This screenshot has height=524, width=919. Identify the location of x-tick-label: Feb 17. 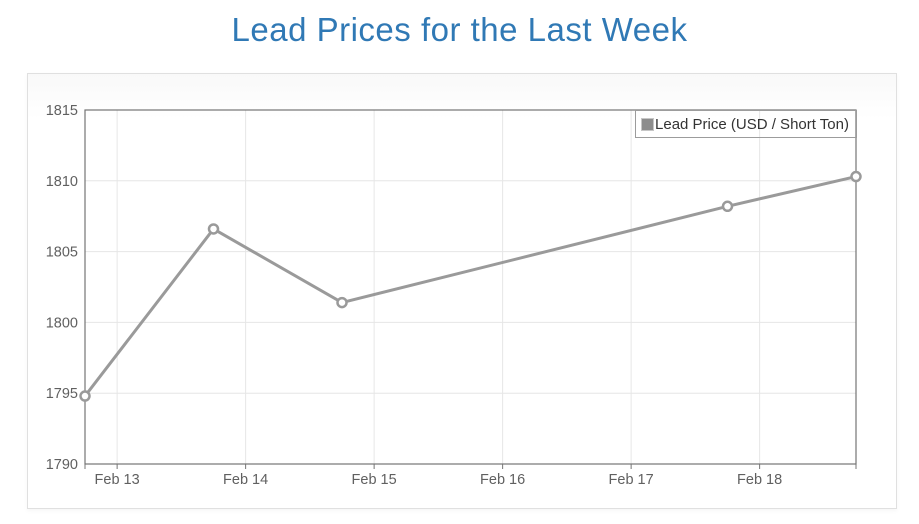
(631, 480).